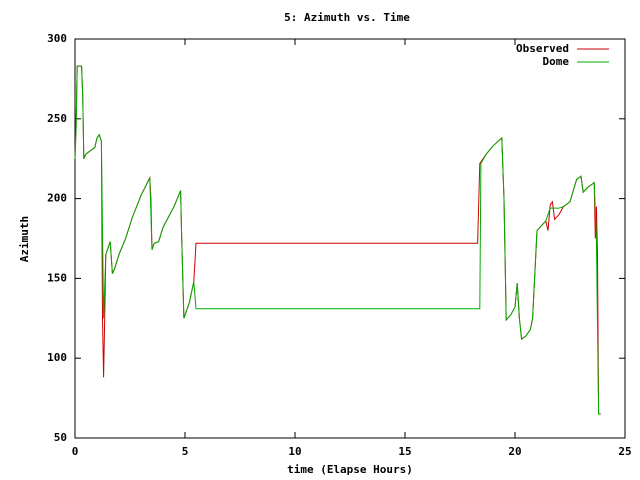  Describe the element at coordinates (57, 118) in the screenshot. I see `y-tick-label: 250` at that location.